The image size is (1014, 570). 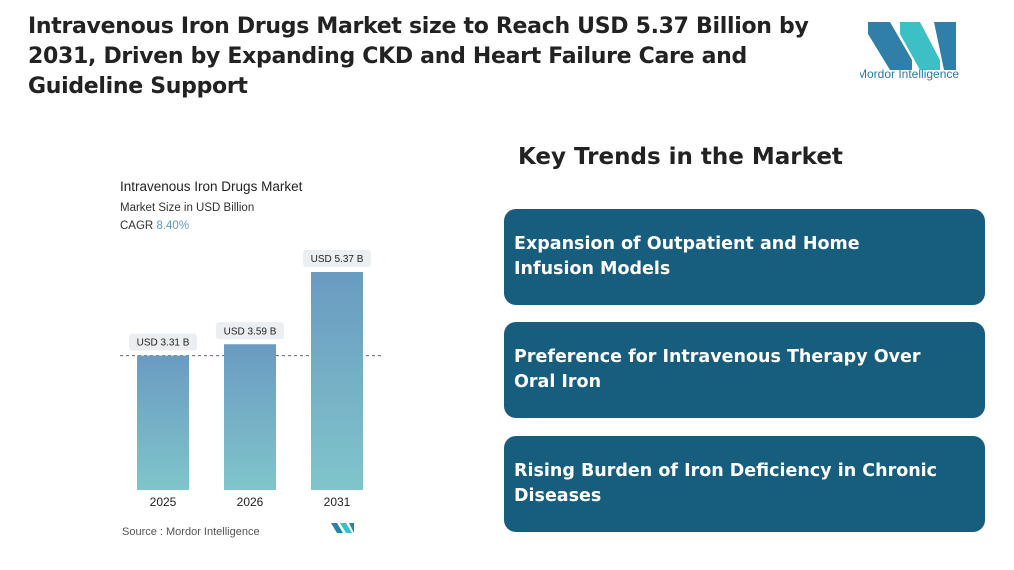 I want to click on logo: Mordor Intelligence, so click(x=909, y=51).